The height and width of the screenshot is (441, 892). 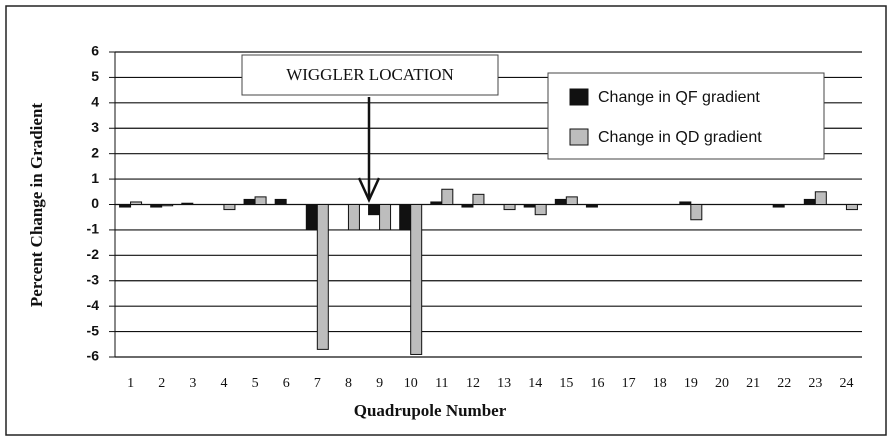 What do you see at coordinates (535, 383) in the screenshot?
I see `x-tick-label: 14` at bounding box center [535, 383].